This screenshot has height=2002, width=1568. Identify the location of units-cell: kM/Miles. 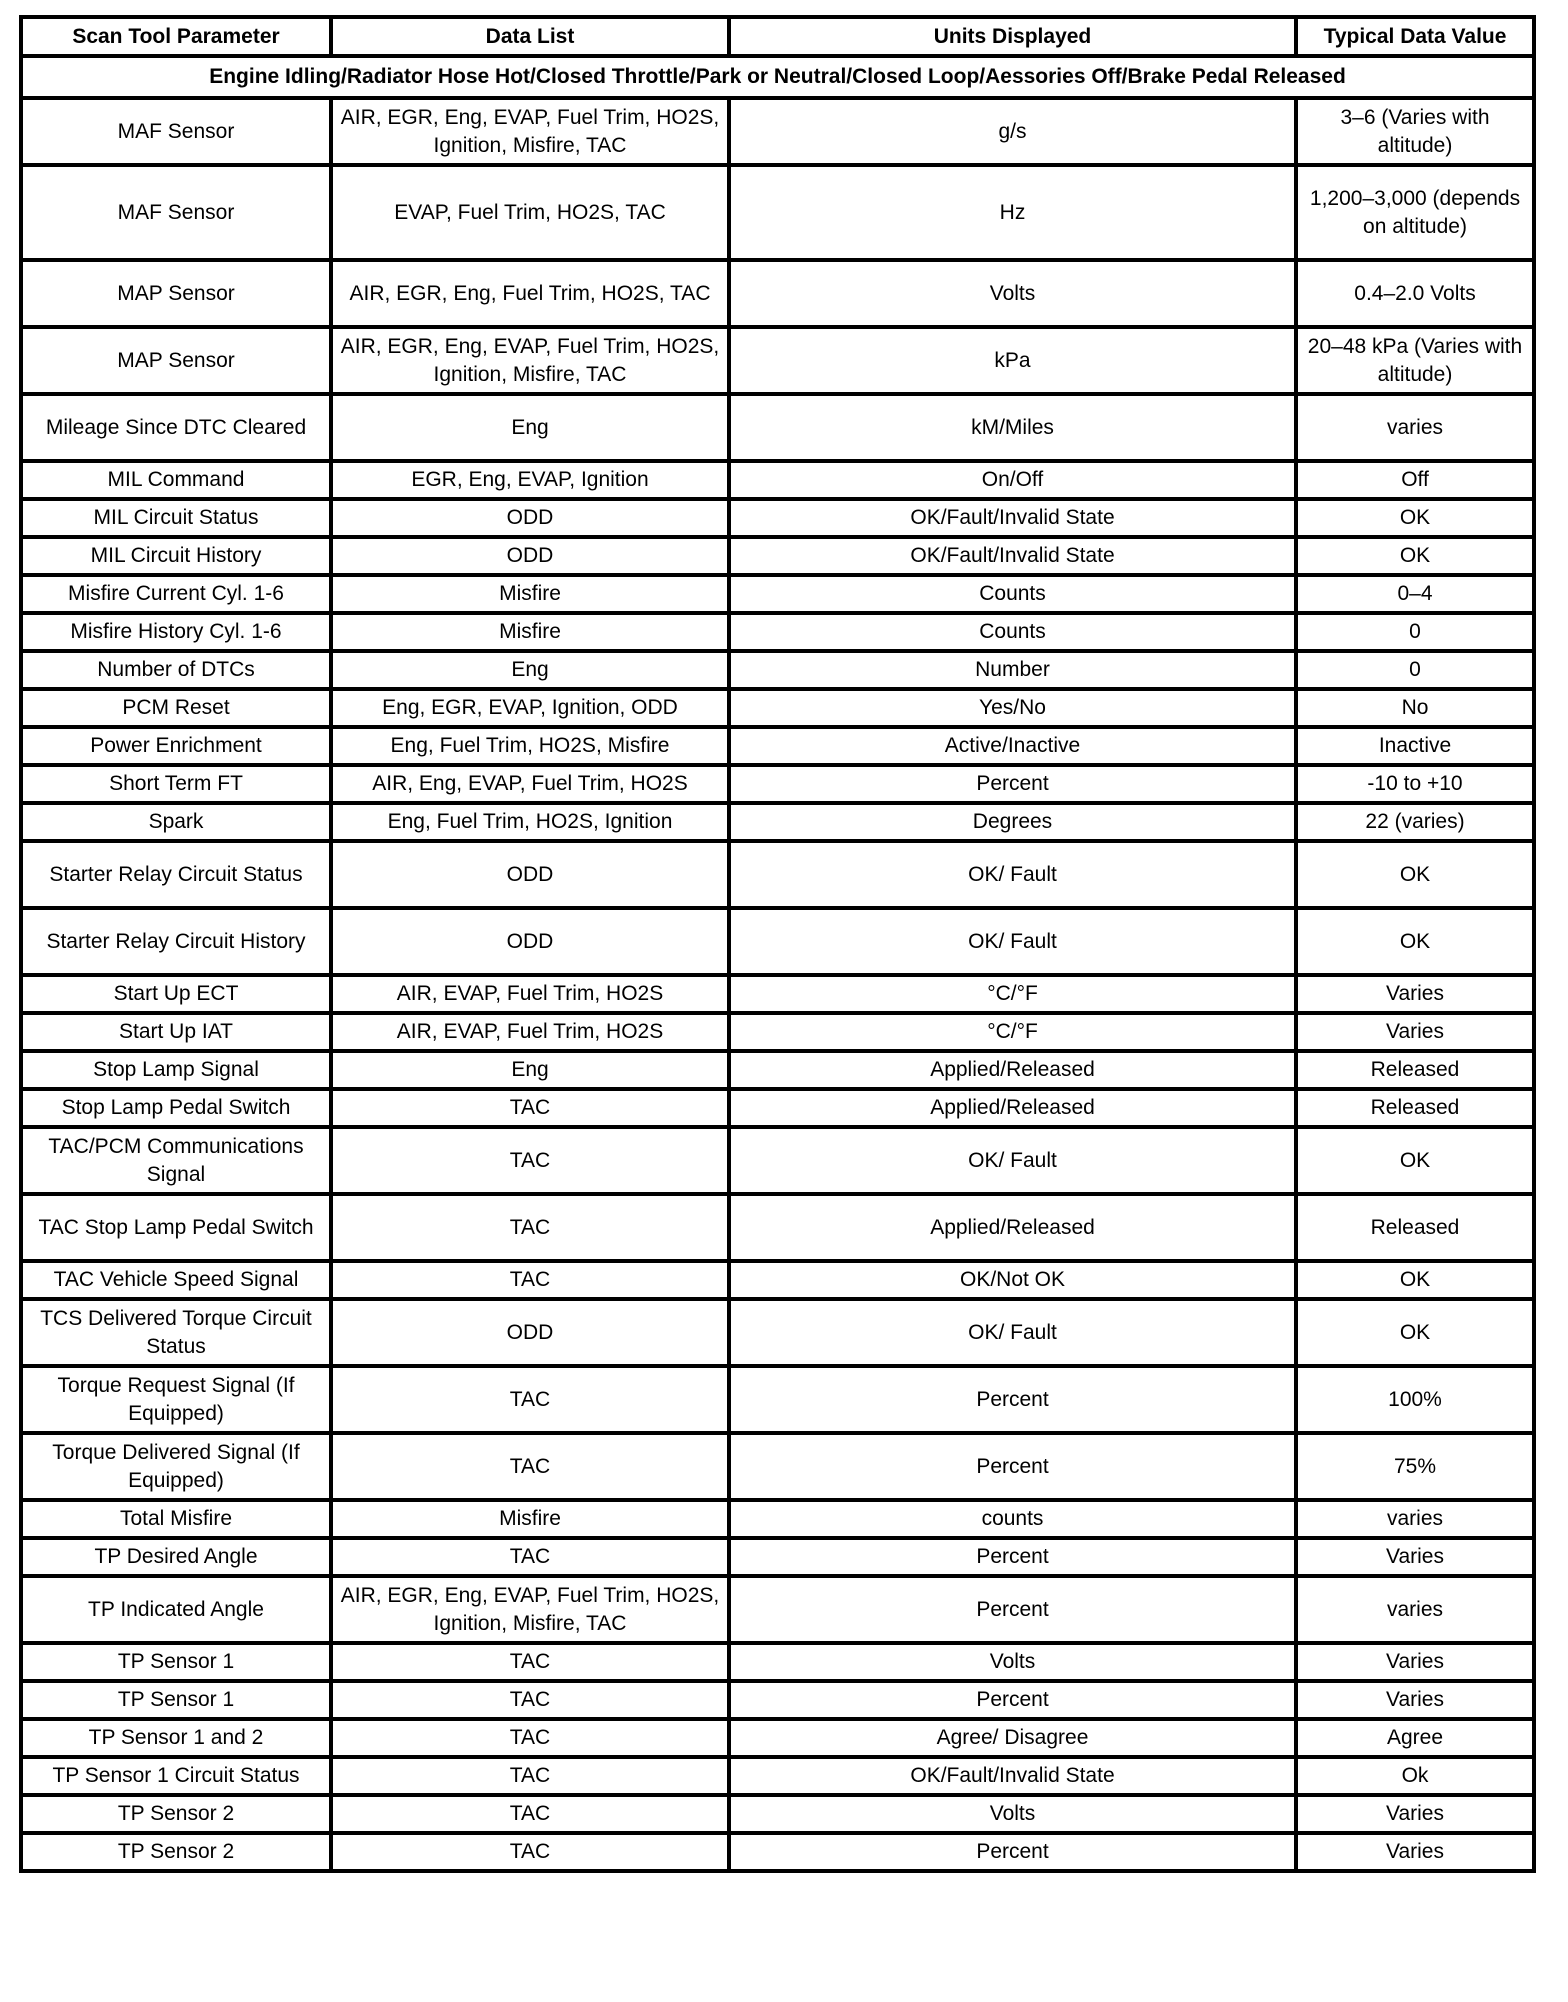
(1012, 427).